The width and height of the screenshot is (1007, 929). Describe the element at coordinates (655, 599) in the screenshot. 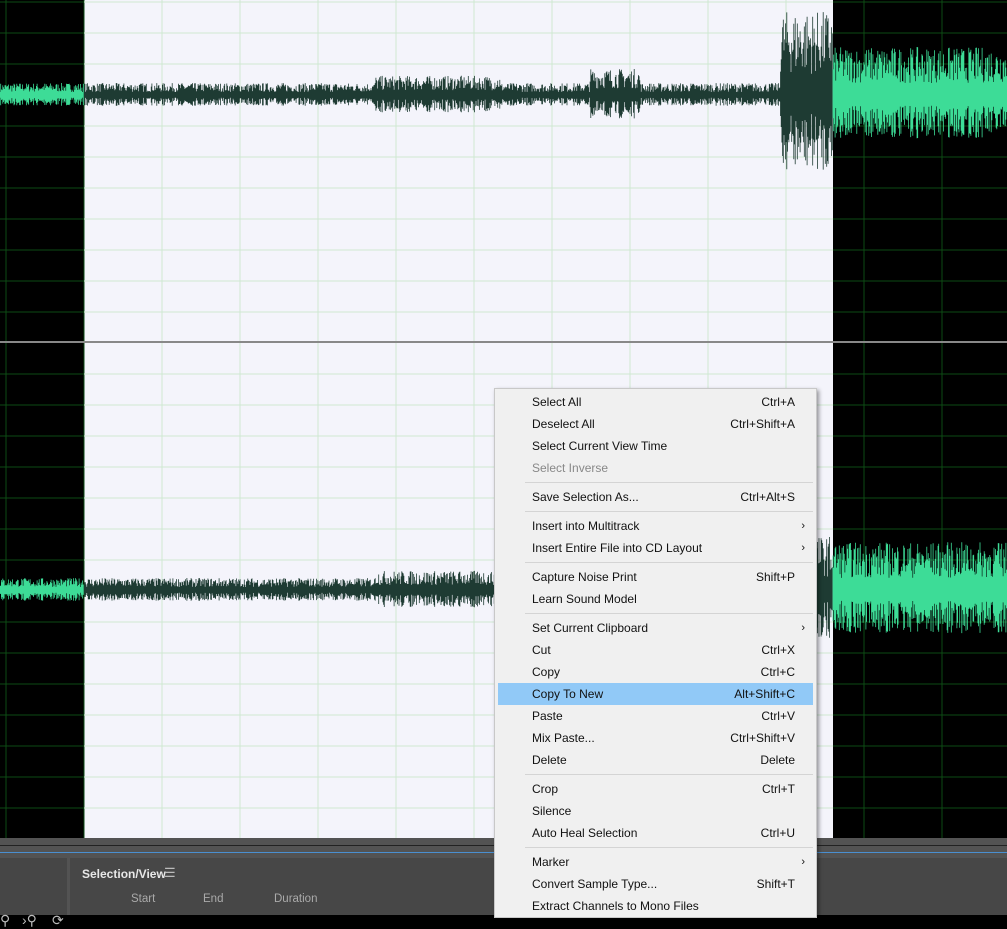

I see `menu-item-learn-sound-model: Learn Sound Model` at that location.